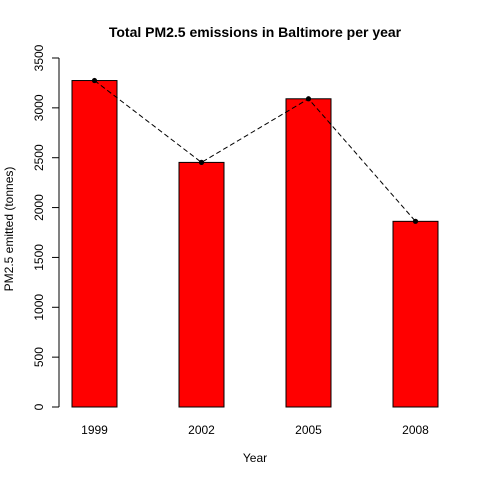  Describe the element at coordinates (94, 80) in the screenshot. I see `trend-point-1999` at that location.